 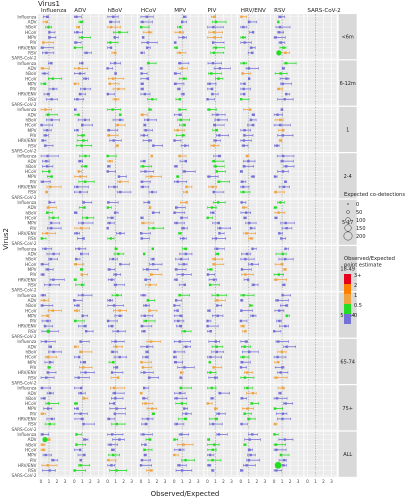 What do you see at coordinates (27, 63) in the screenshot?
I see `y-tick-label: Influenza` at bounding box center [27, 63].